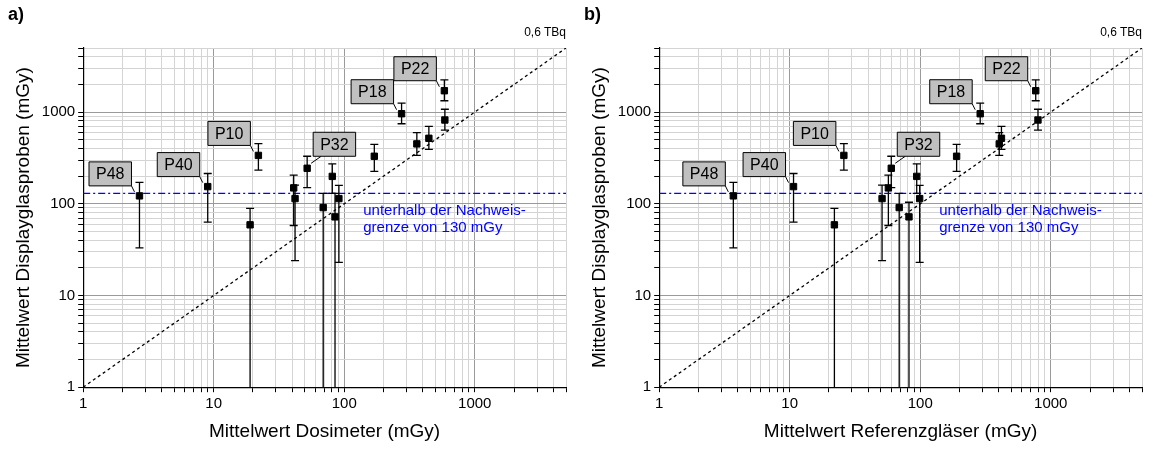  I want to click on x-axis-title: Mittelwert Referenzgläser (mGy), so click(900, 430).